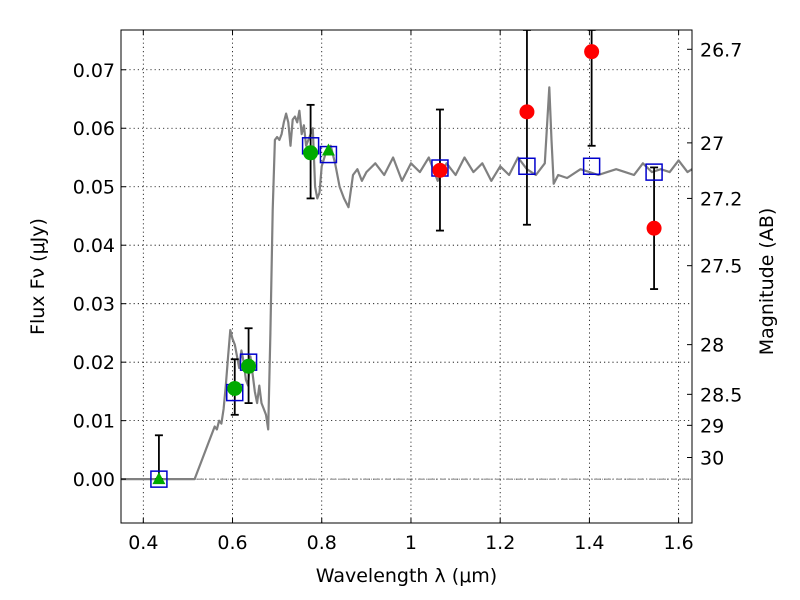  What do you see at coordinates (721, 50) in the screenshot?
I see `right-tick-label: 26.7` at bounding box center [721, 50].